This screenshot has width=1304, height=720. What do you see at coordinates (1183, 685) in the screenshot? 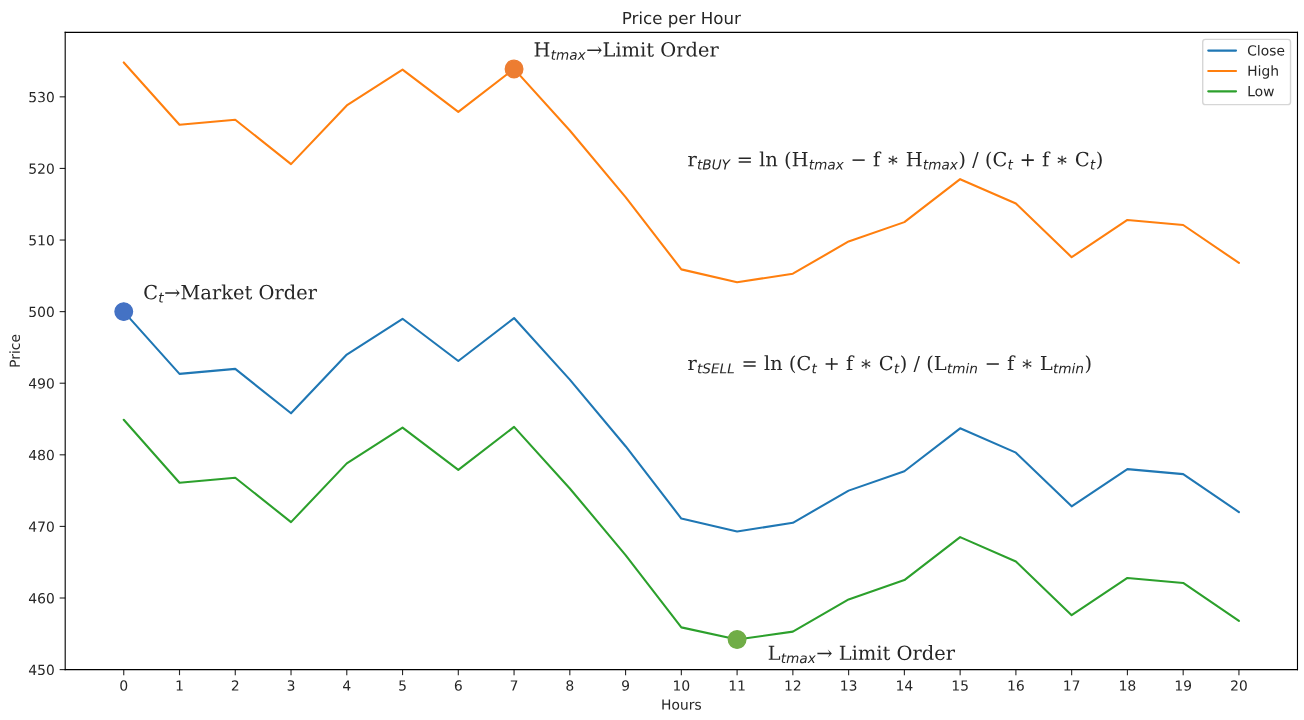
I see `x-tick-label: 19` at bounding box center [1183, 685].